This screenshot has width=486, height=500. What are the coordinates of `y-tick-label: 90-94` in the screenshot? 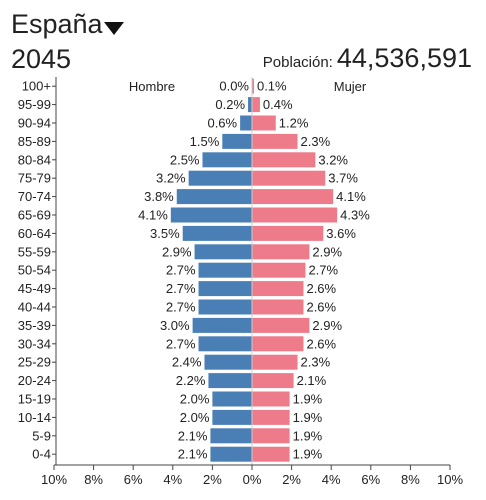 It's located at (34, 123).